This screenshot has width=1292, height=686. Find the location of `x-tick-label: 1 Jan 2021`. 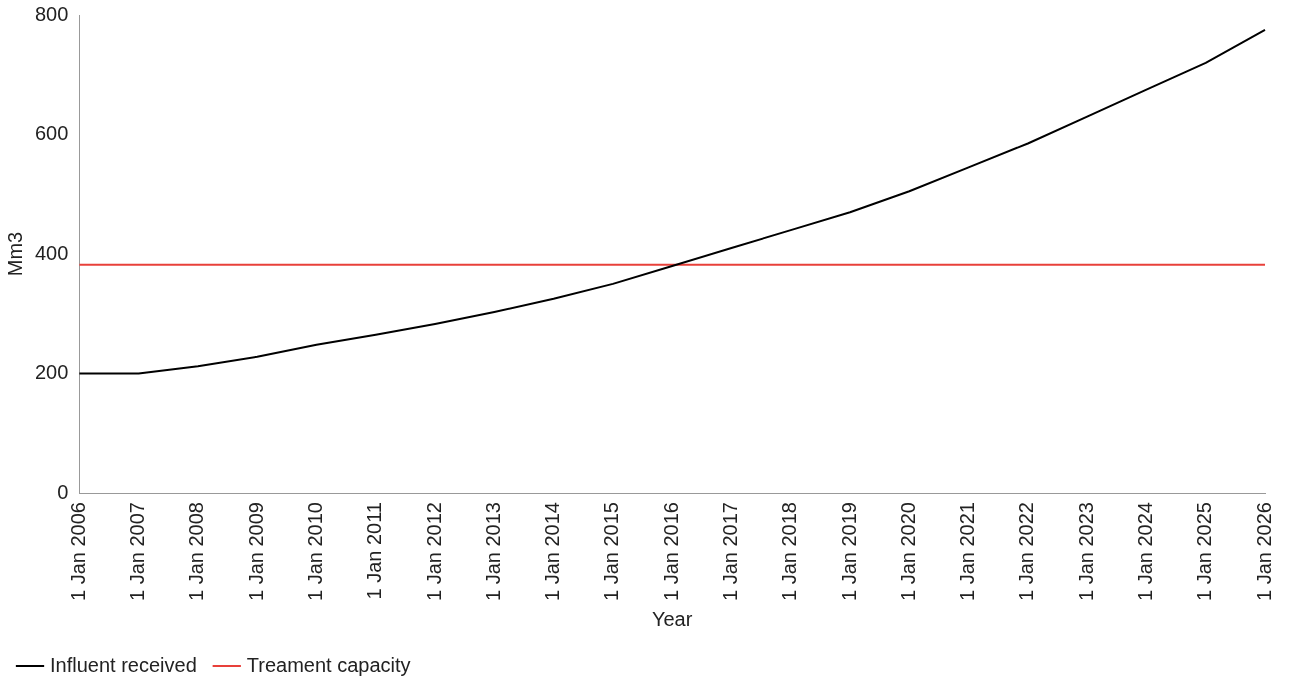

x-tick-label: 1 Jan 2021 is located at coordinates (967, 552).